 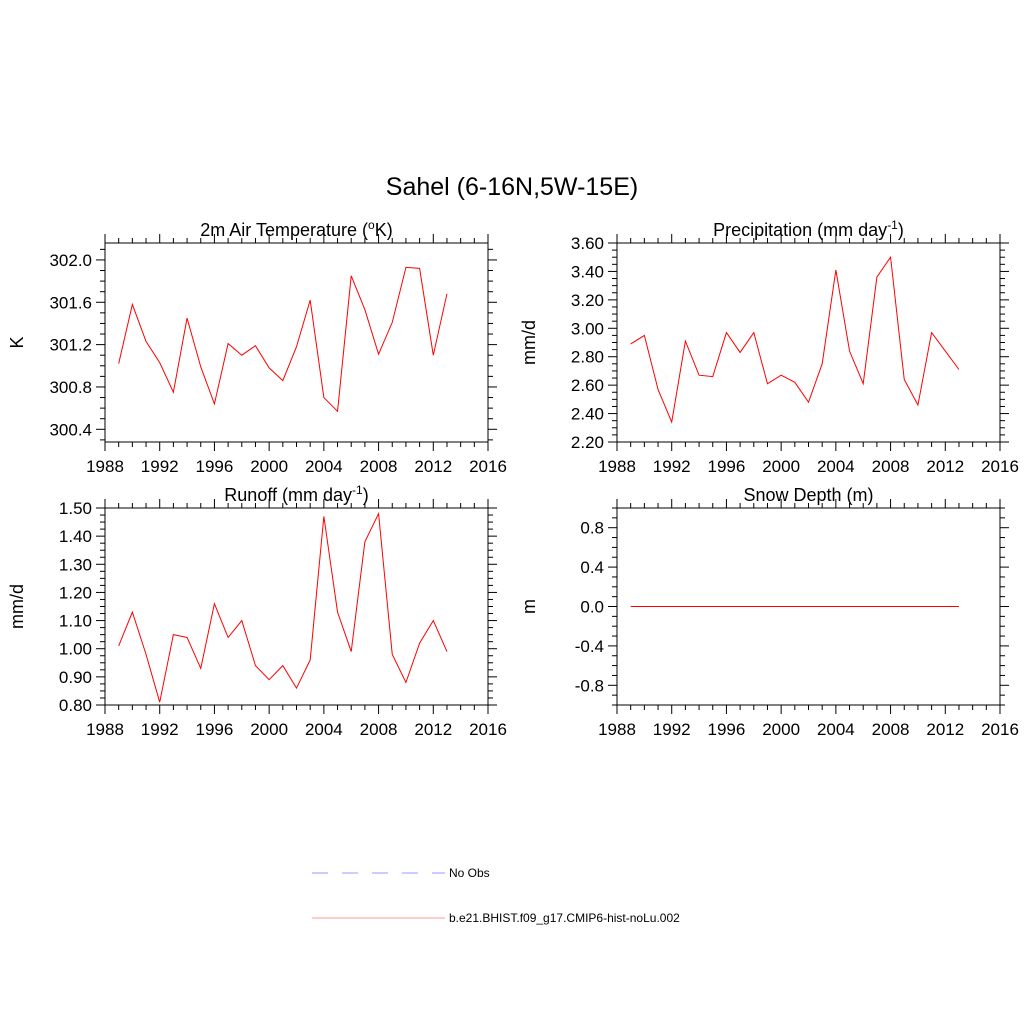 What do you see at coordinates (70, 429) in the screenshot?
I see `y-tick-label: 300.4` at bounding box center [70, 429].